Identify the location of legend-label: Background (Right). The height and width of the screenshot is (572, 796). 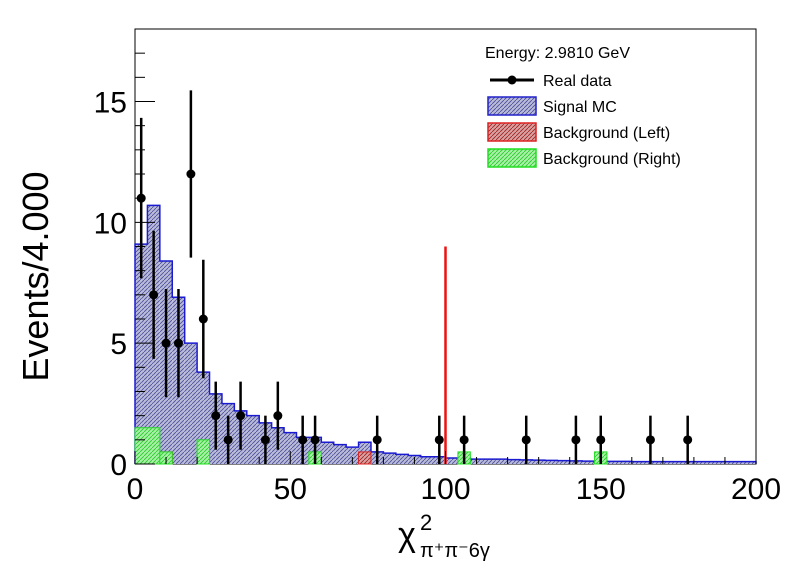
(612, 159).